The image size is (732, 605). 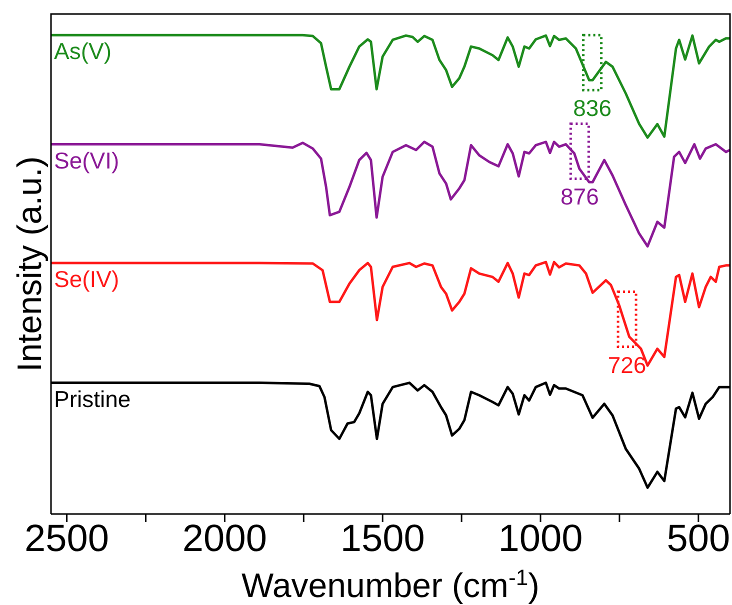 I want to click on annotation: 836, so click(x=592, y=108).